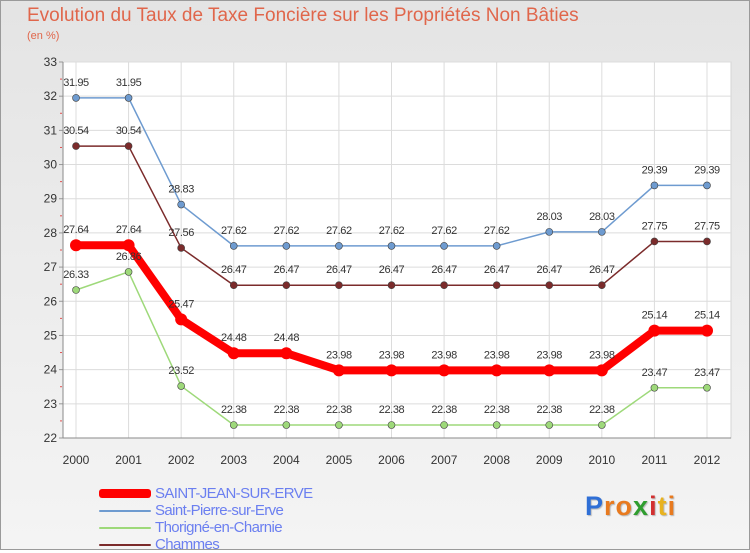  I want to click on legend-swatch-thorigne-en-charnie, so click(125, 527).